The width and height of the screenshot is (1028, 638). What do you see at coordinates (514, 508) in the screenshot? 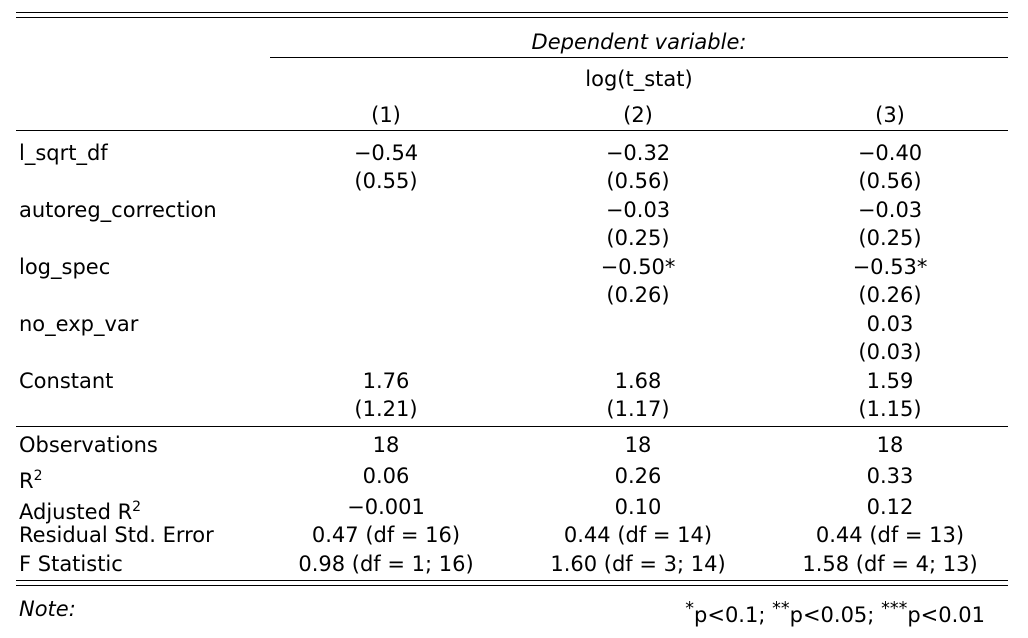
I see `statistic-row: Adjusted R2 −0.001 0.10 0.12` at bounding box center [514, 508].